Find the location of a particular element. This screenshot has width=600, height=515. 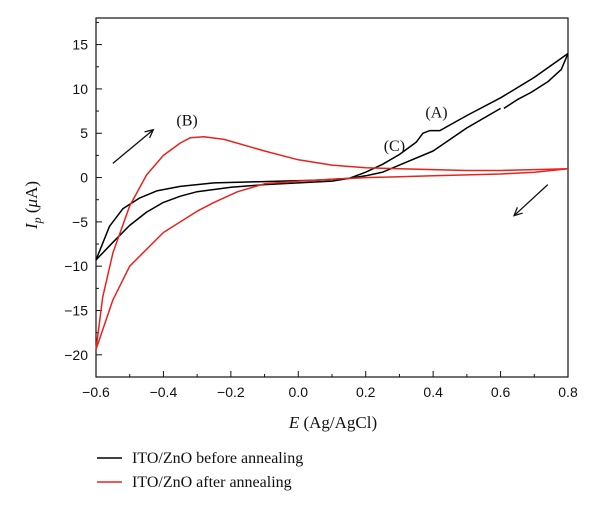

y-tick-label: 10 is located at coordinates (80, 89).